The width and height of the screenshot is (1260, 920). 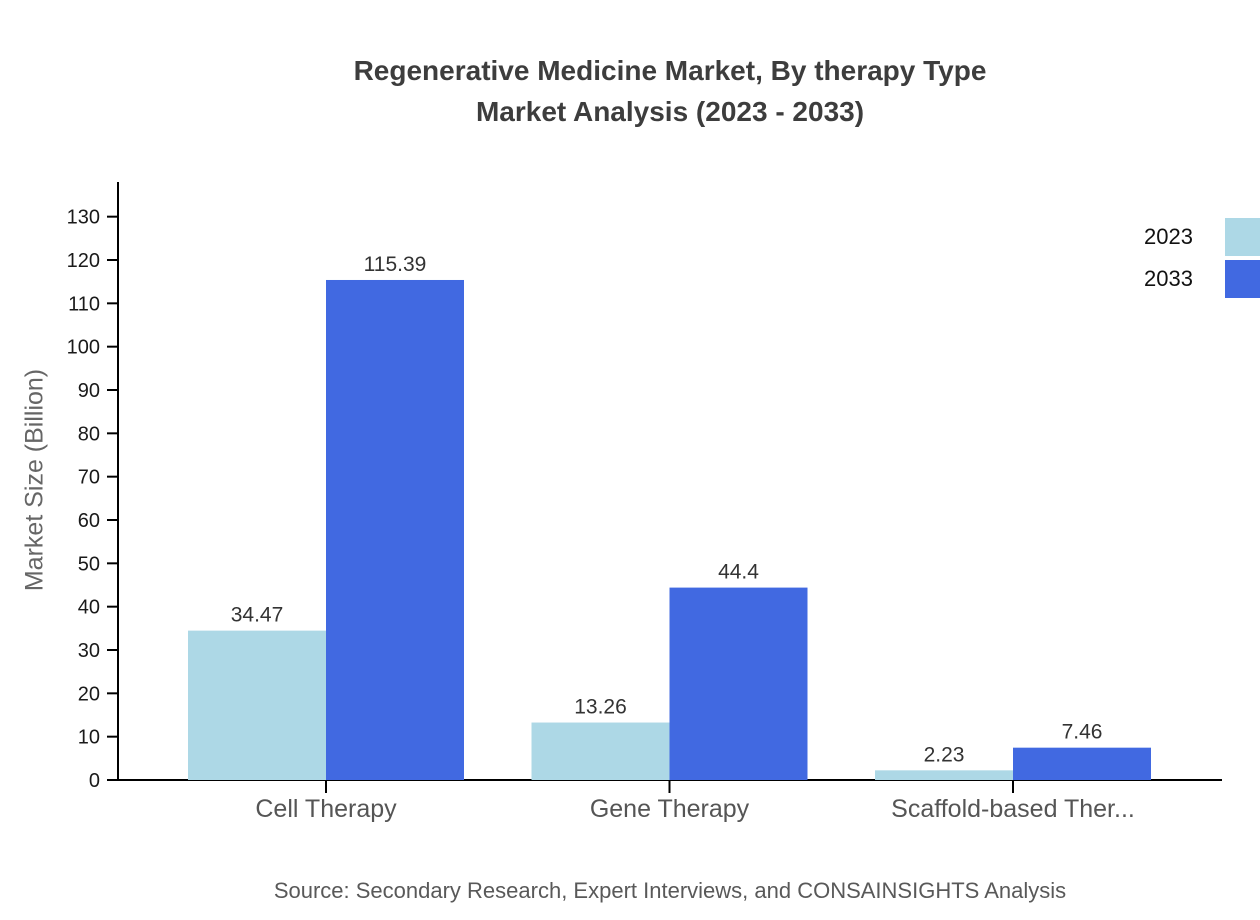 I want to click on y-tick-label: 50, so click(x=89, y=564).